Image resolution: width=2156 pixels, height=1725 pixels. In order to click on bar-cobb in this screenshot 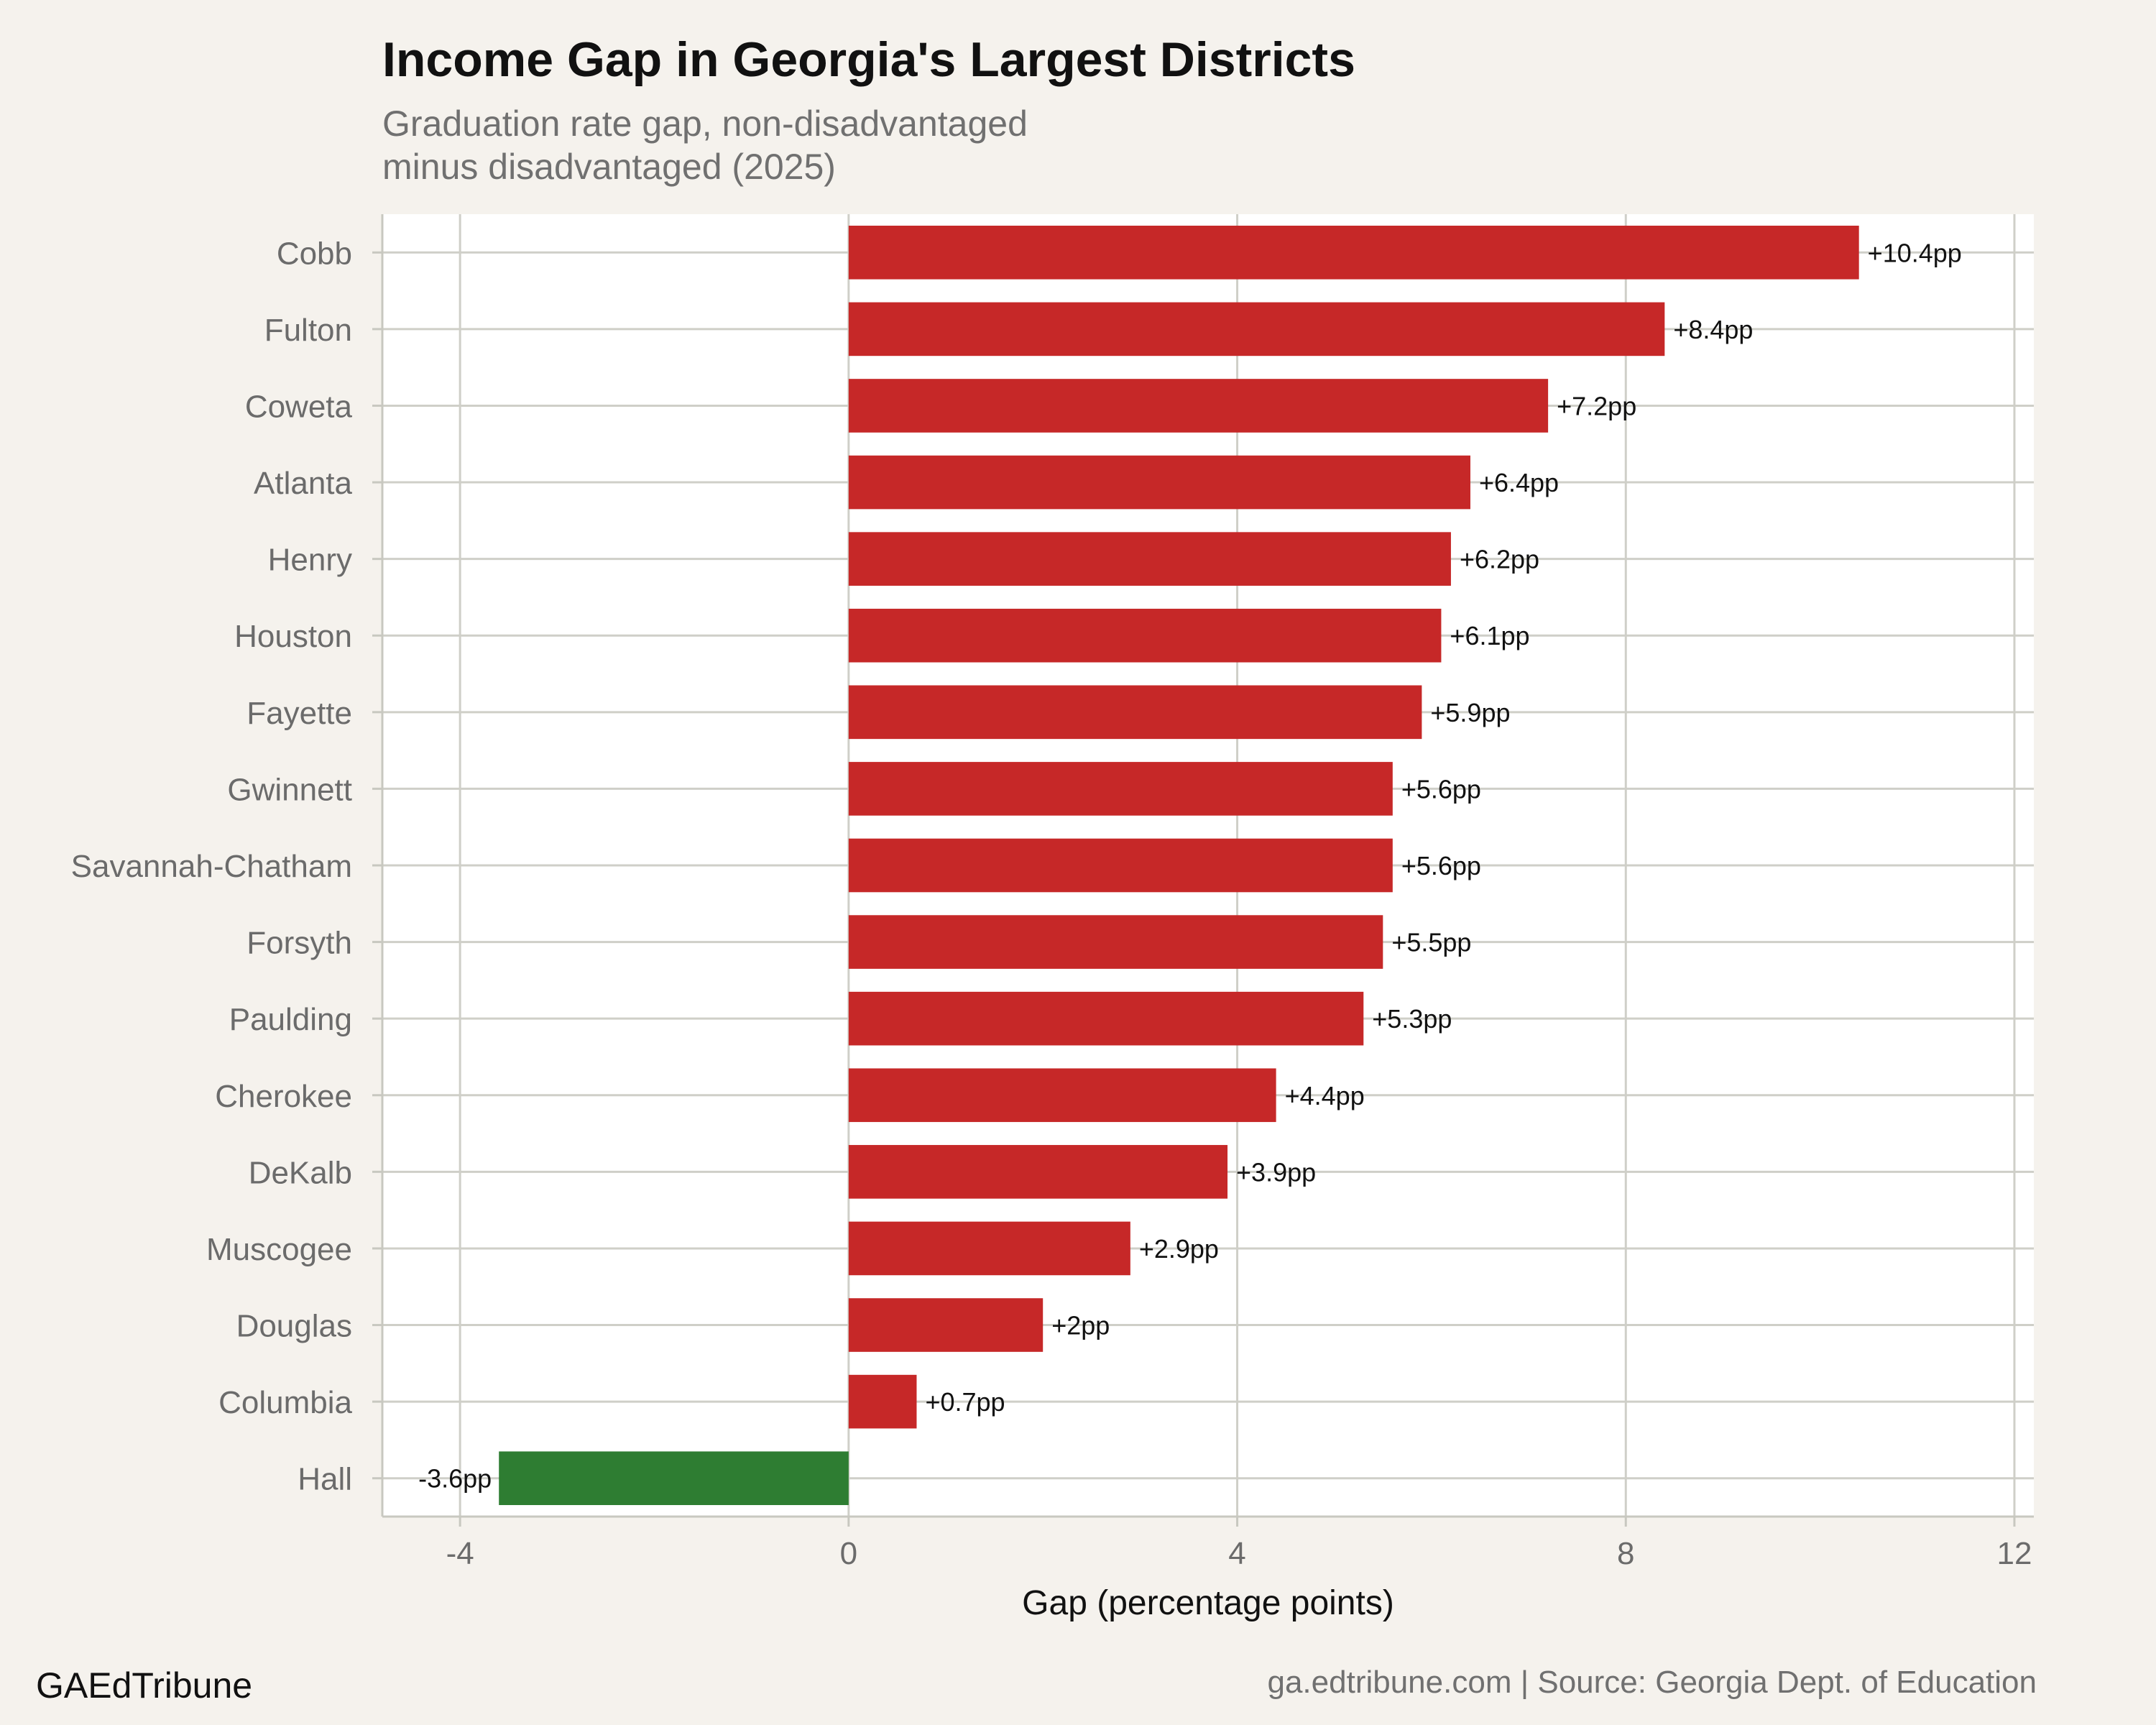, I will do `click(1353, 252)`.